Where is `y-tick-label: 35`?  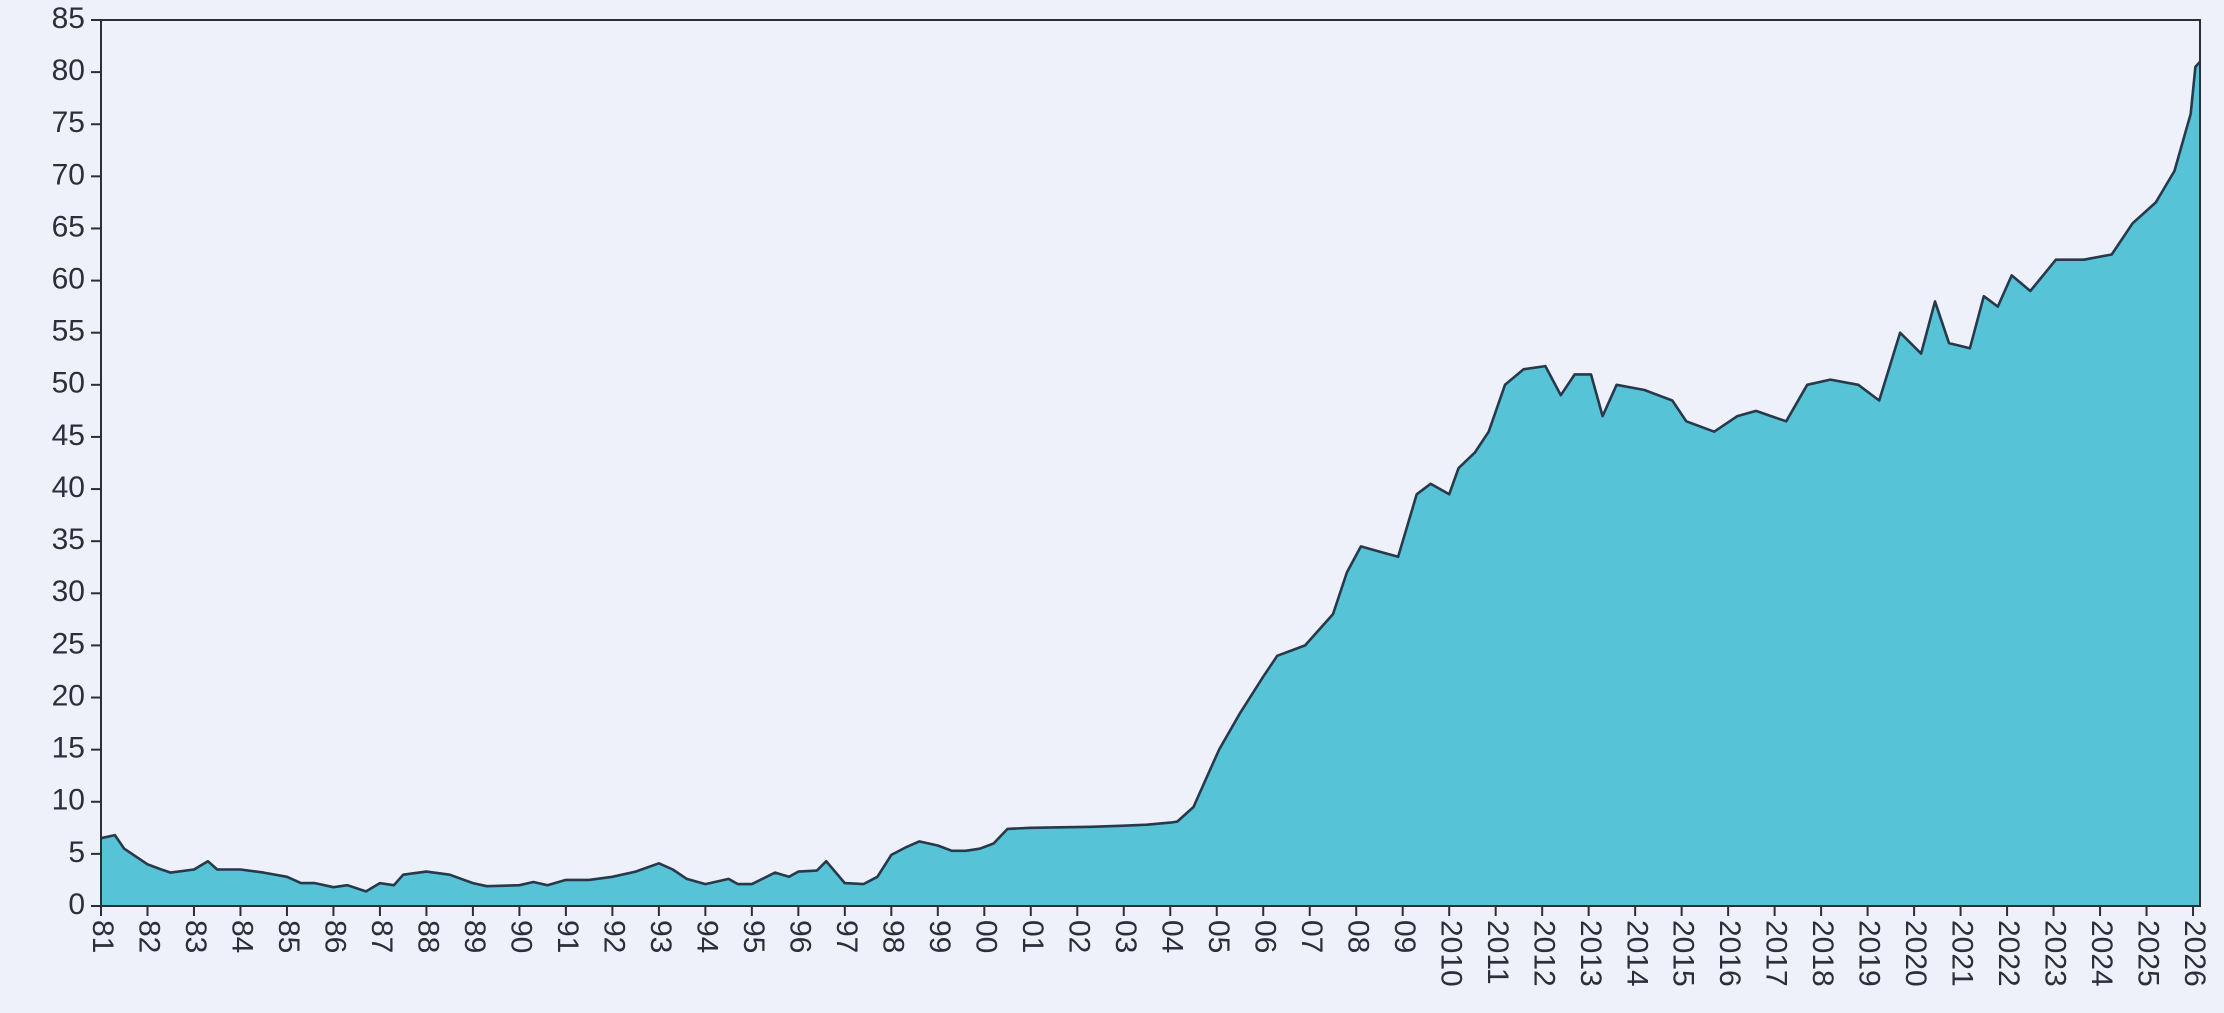
y-tick-label: 35 is located at coordinates (68, 539).